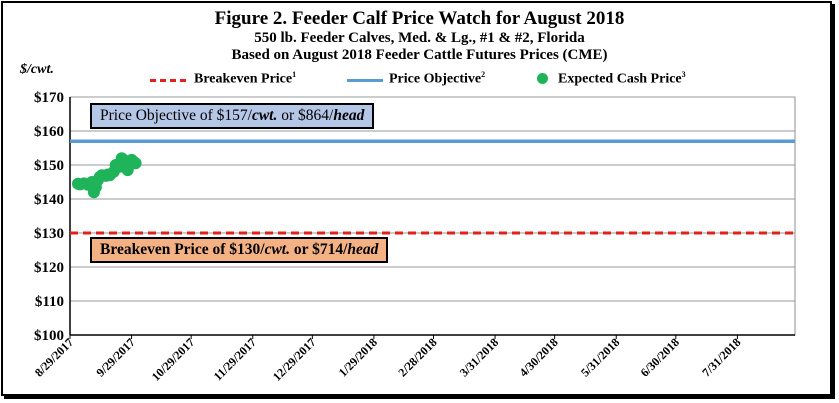  I want to click on y-tick-label: $130, so click(49, 234).